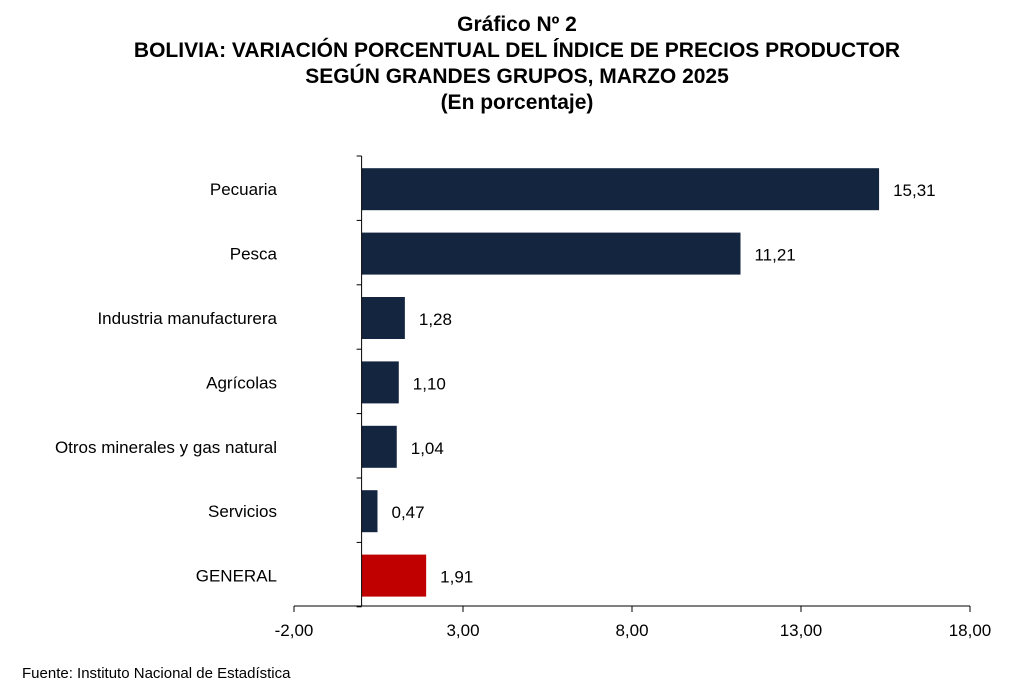 The width and height of the screenshot is (1026, 696). Describe the element at coordinates (294, 630) in the screenshot. I see `x-tick-label-0: -2,00` at that location.